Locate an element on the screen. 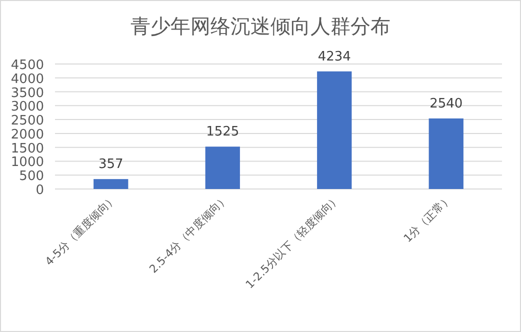  x-tick-label: 1分（正常） is located at coordinates (427, 218).